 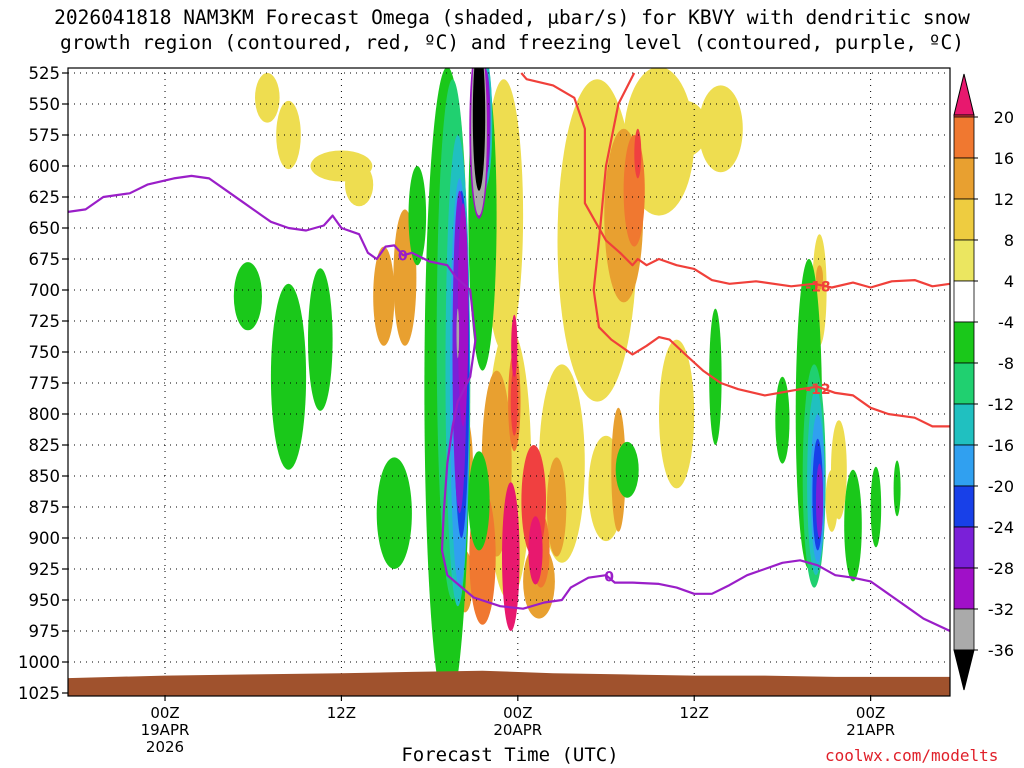 I want to click on y-tick-label: 825, so click(x=45, y=445).